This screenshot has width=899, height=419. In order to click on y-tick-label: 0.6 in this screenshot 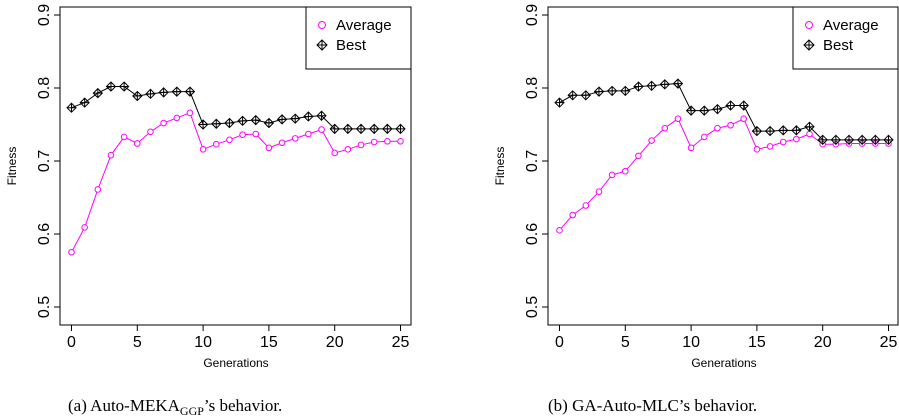, I will do `click(532, 234)`.